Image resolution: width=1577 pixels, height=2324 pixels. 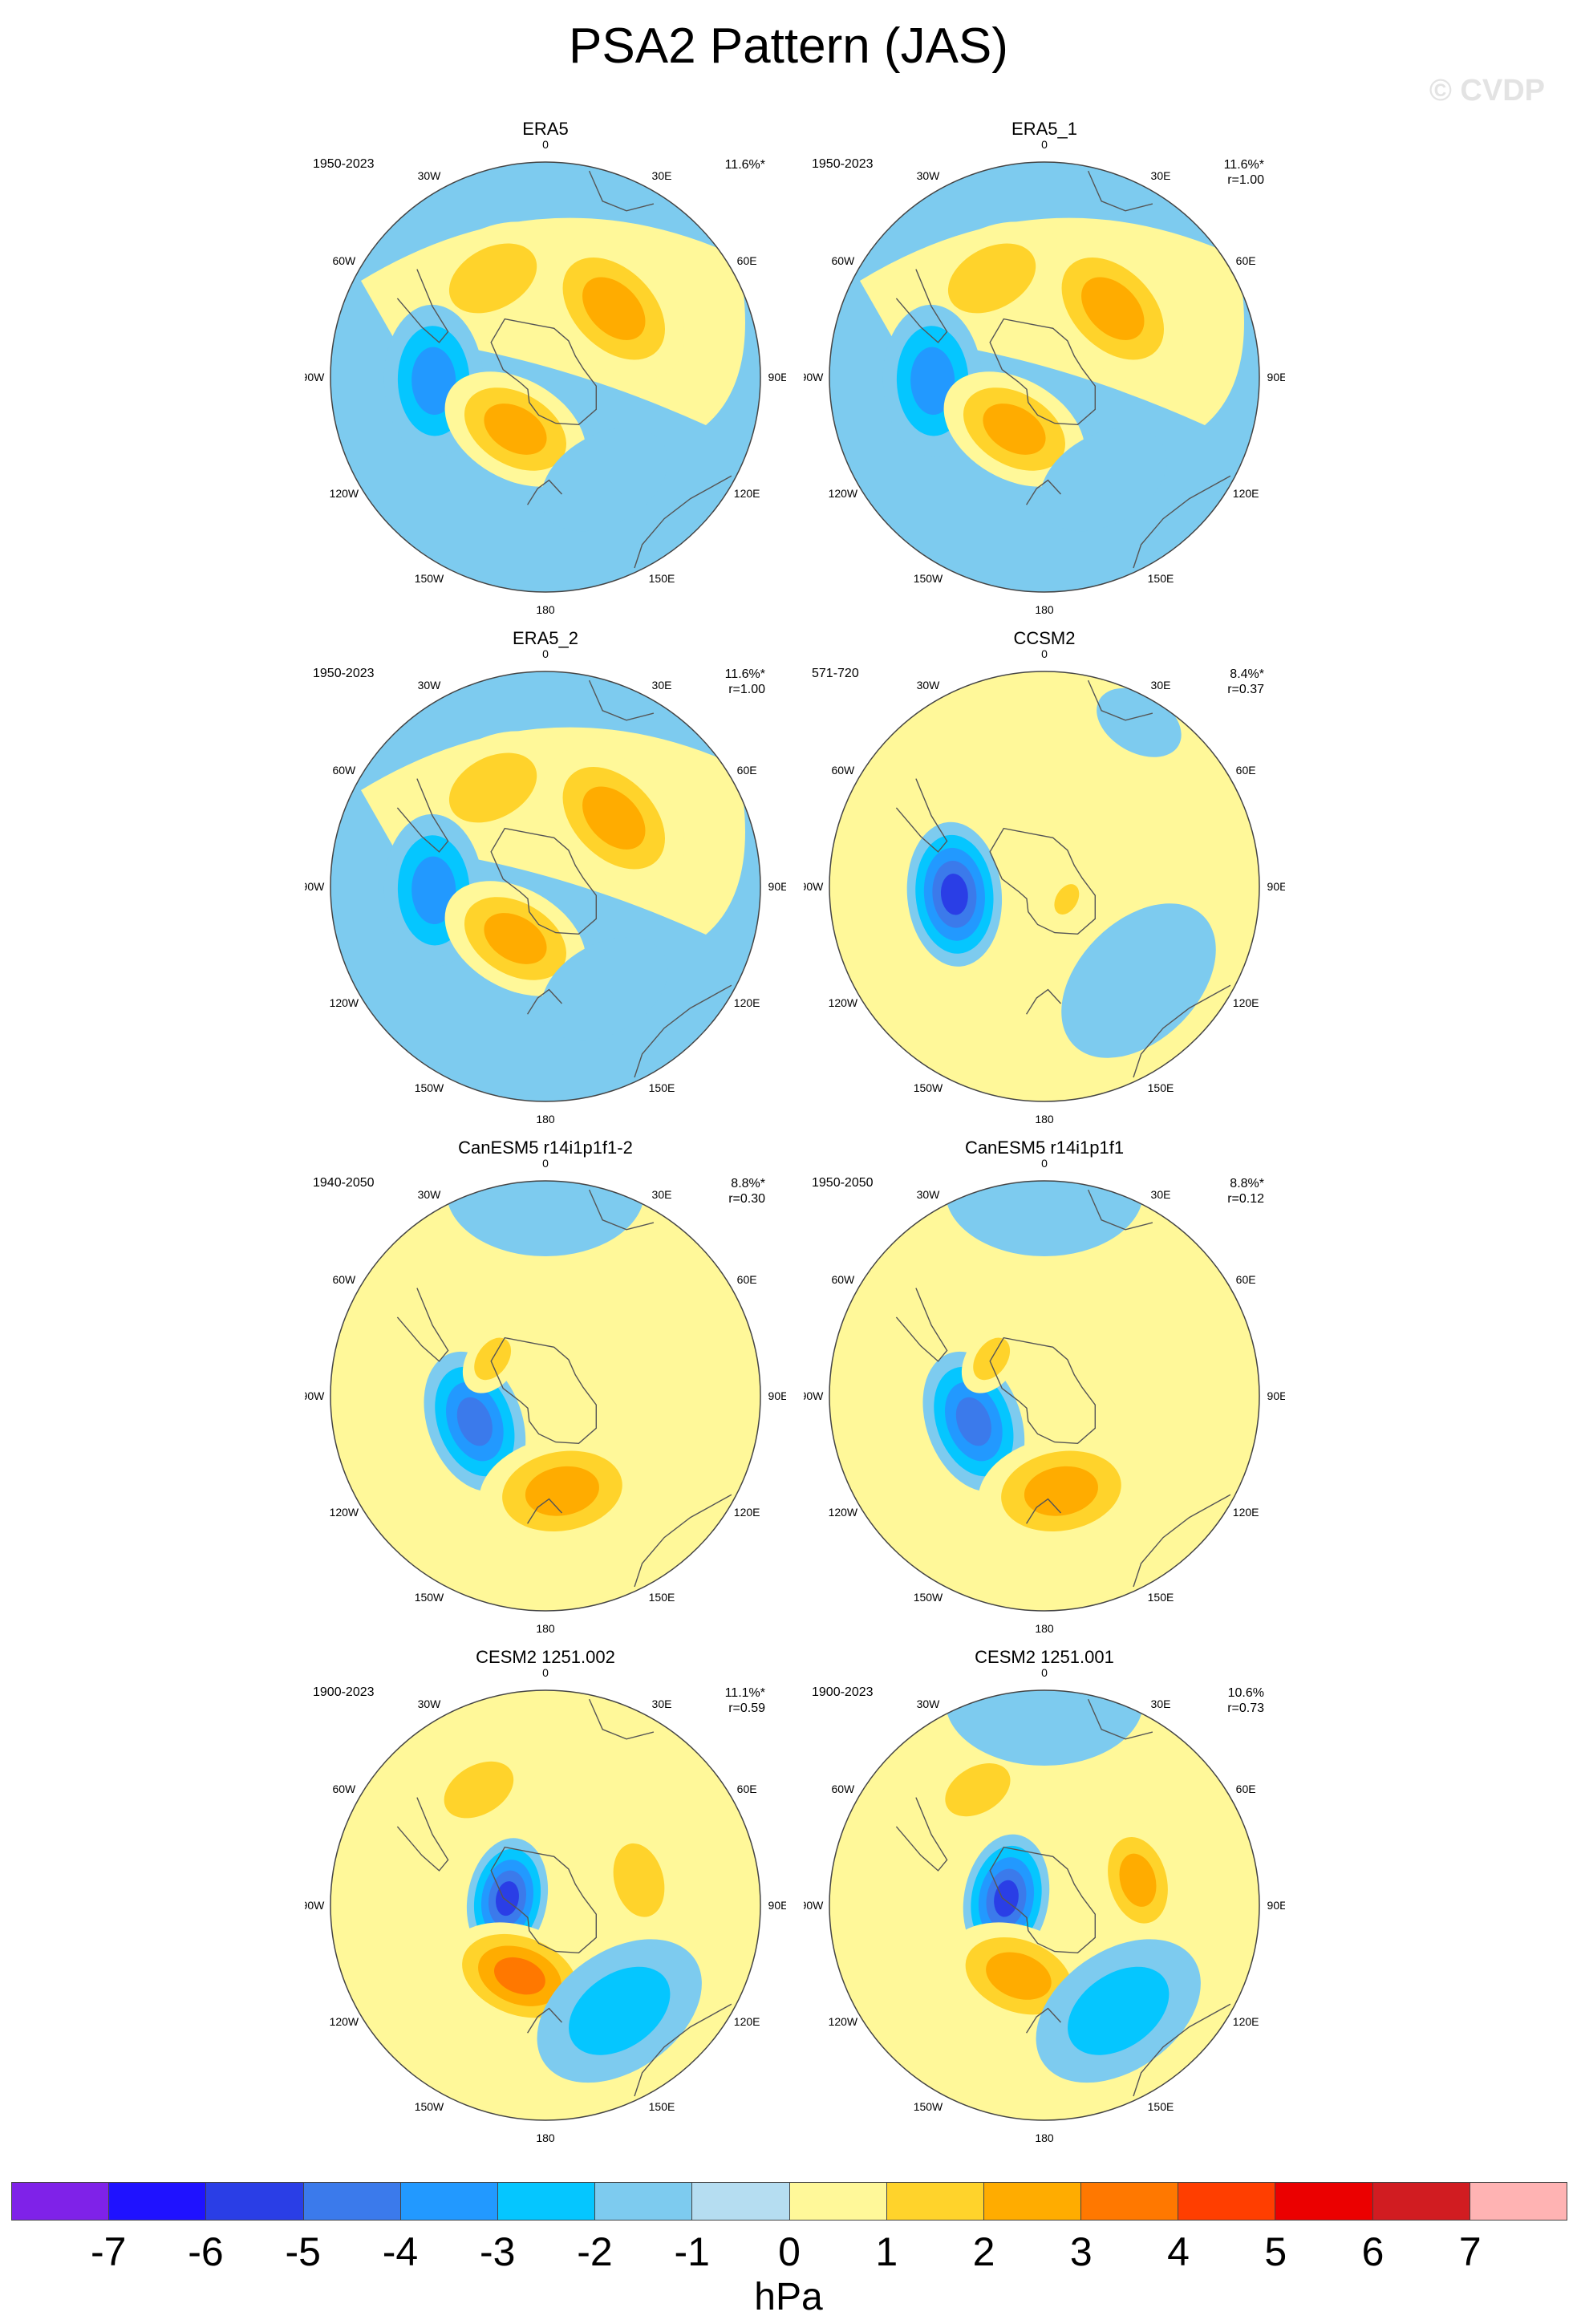 What do you see at coordinates (498, 2251) in the screenshot?
I see `colorbar-tick-label: -3` at bounding box center [498, 2251].